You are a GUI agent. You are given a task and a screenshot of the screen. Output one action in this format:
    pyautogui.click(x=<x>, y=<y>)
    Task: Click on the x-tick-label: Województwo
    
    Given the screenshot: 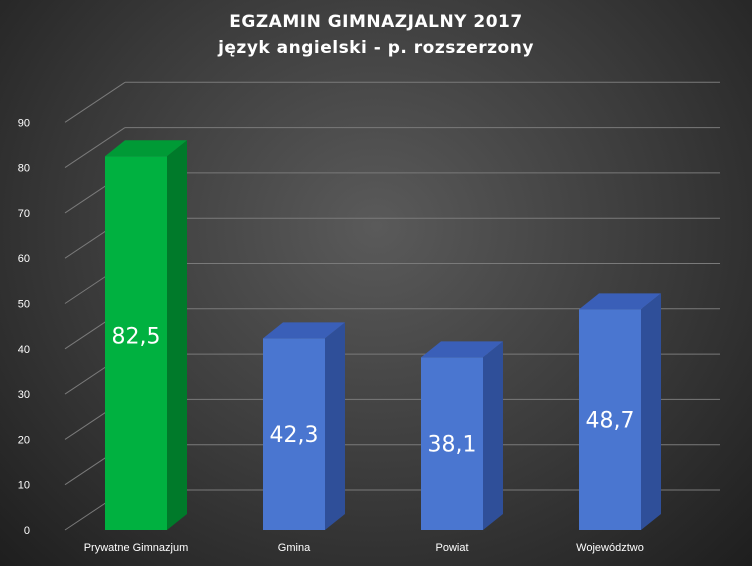 What is the action you would take?
    pyautogui.click(x=610, y=548)
    